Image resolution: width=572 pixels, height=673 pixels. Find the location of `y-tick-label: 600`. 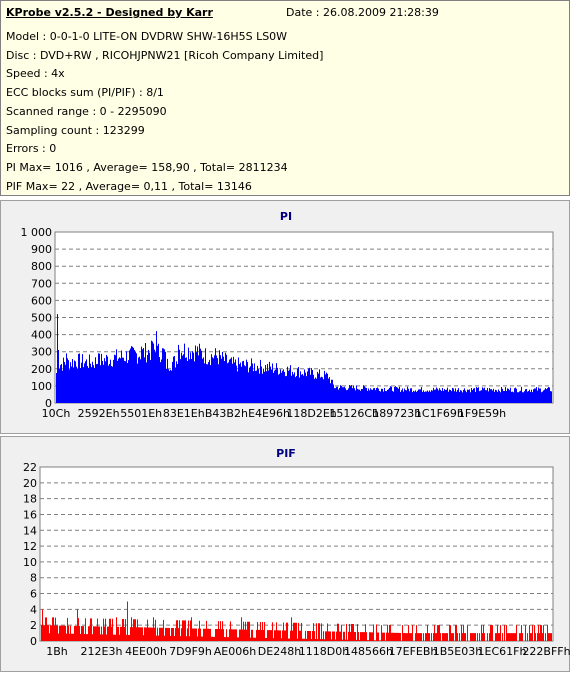

y-tick-label: 600 is located at coordinates (41, 300).